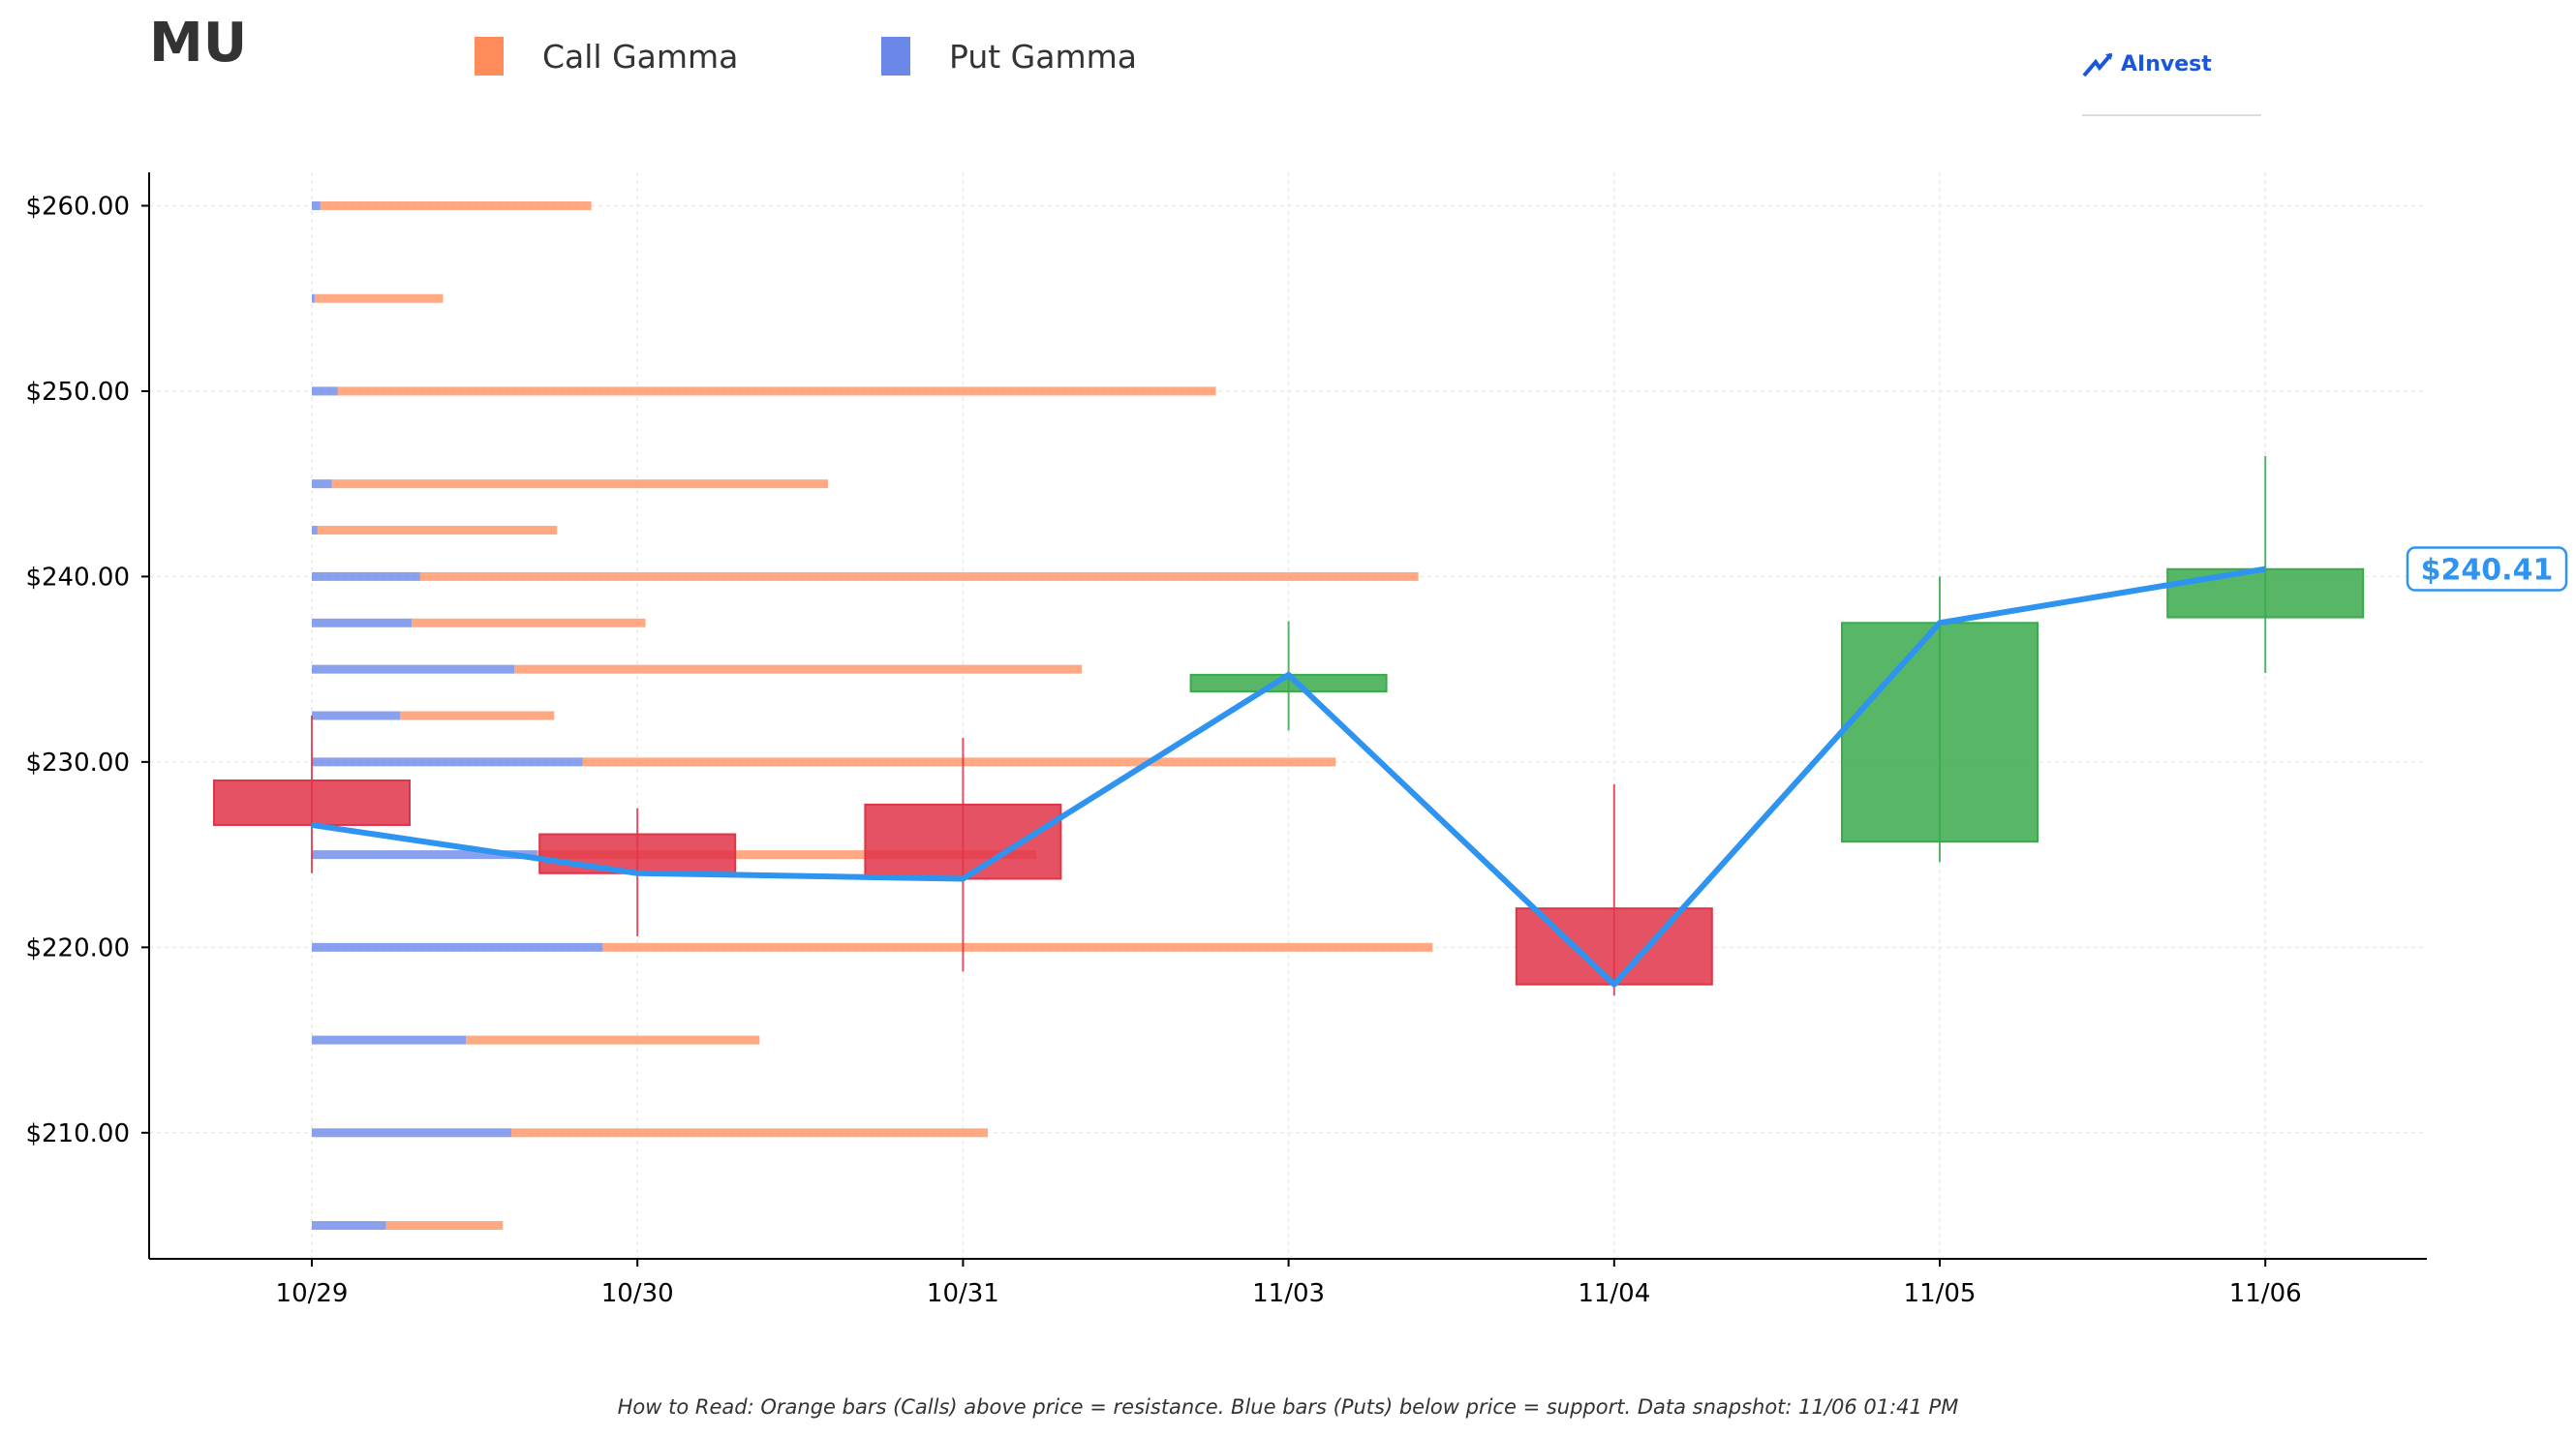 This screenshot has height=1437, width=2576. Describe the element at coordinates (895, 57) in the screenshot. I see `put-gamma-swatch` at that location.